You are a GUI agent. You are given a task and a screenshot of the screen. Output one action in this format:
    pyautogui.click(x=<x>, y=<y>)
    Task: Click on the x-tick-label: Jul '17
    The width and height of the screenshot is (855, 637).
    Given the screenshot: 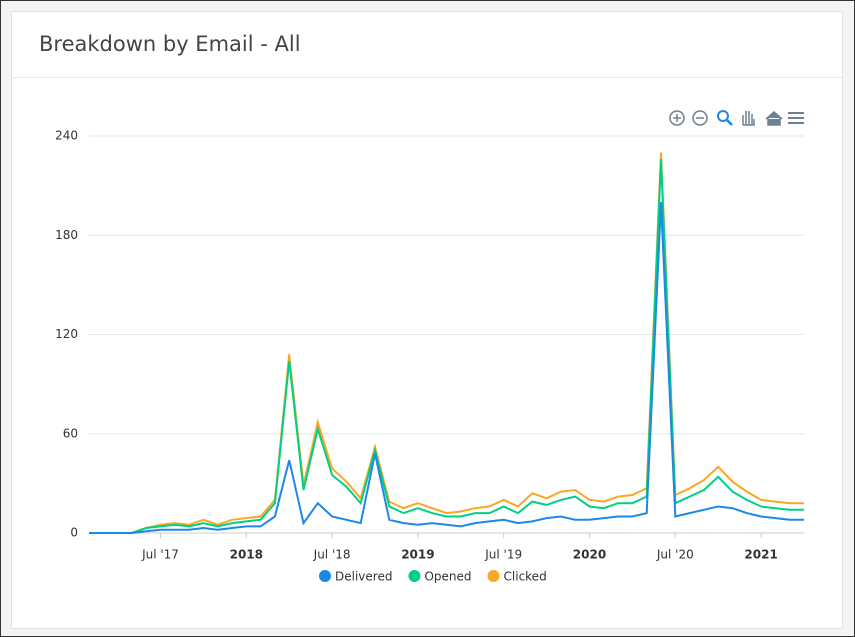 What is the action you would take?
    pyautogui.click(x=160, y=555)
    